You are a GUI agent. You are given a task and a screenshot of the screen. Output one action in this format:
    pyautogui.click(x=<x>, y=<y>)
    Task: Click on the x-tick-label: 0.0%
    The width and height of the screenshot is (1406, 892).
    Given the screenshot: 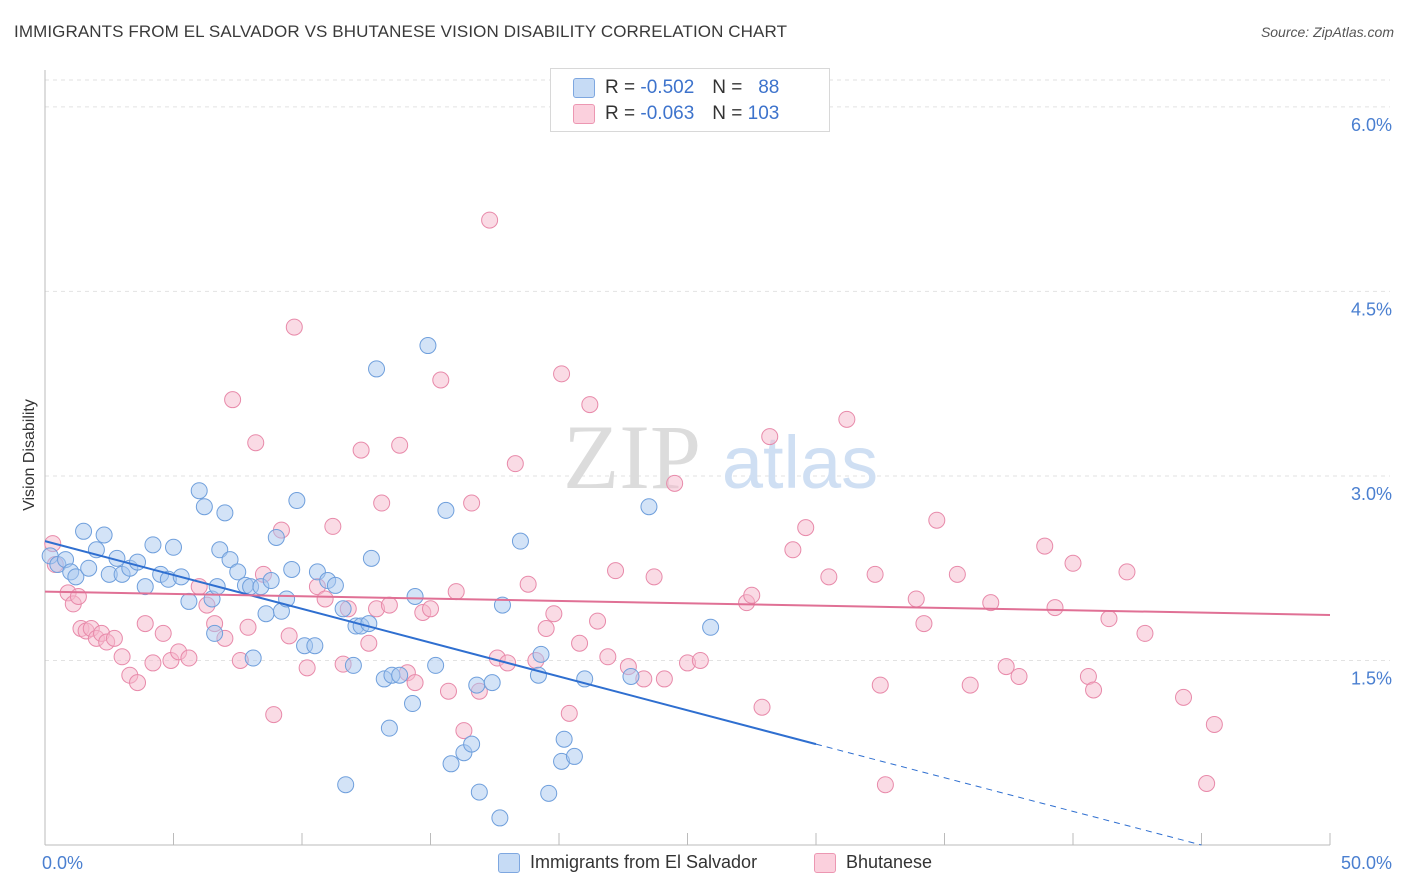 What is the action you would take?
    pyautogui.click(x=62, y=863)
    